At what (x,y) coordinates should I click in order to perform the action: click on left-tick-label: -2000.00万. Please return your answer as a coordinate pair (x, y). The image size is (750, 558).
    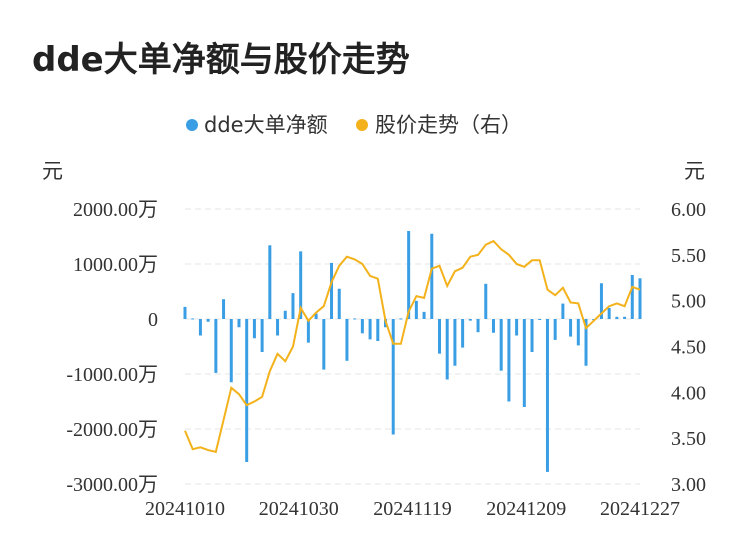
    Looking at the image, I should click on (112, 430).